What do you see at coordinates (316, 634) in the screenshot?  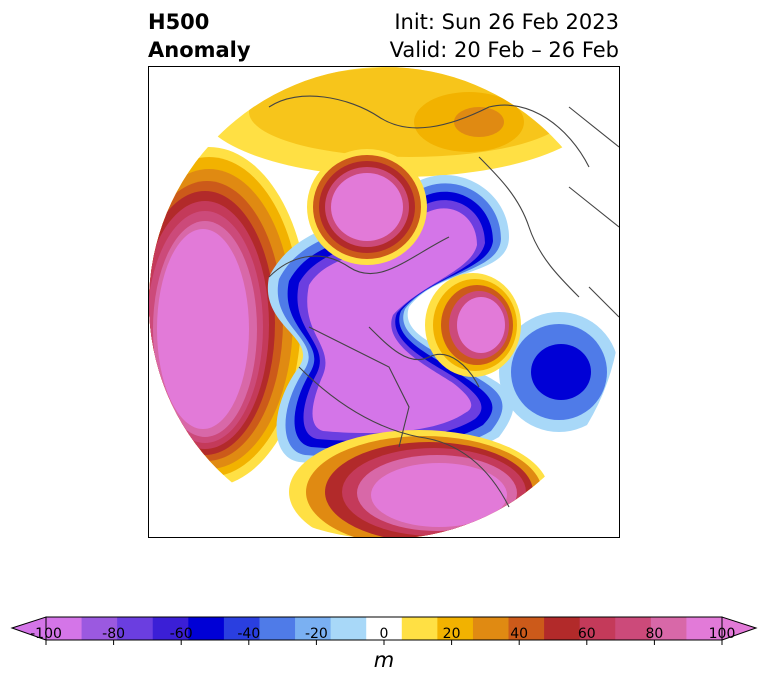 I see `colorbar-tick-label: -20` at bounding box center [316, 634].